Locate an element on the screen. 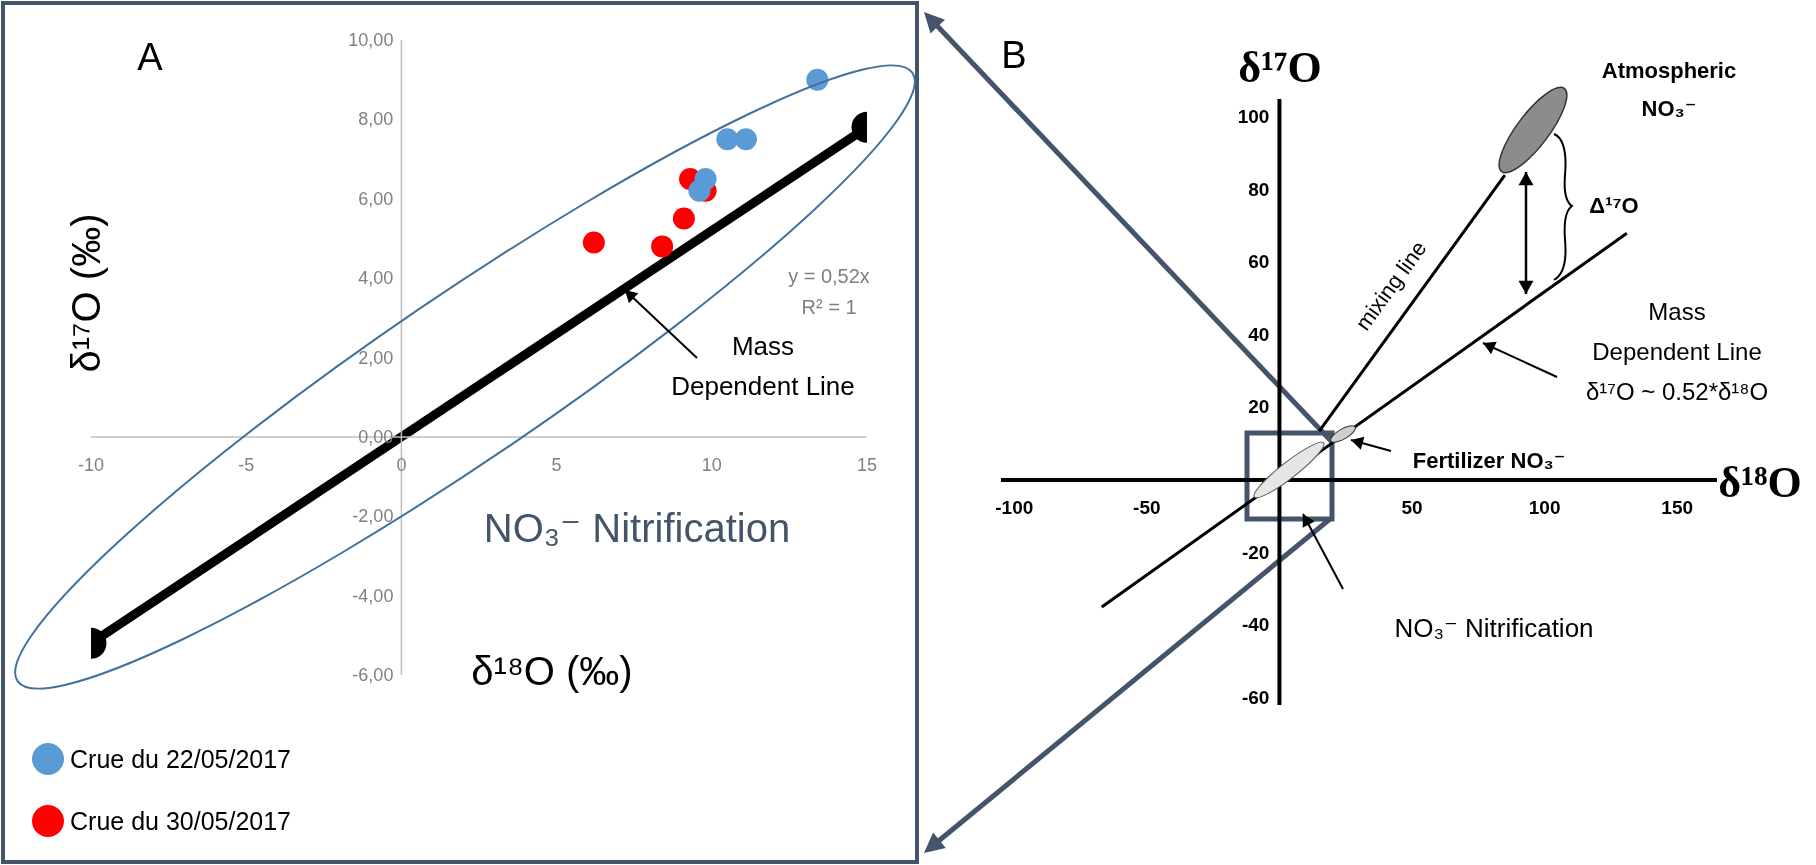 This screenshot has height=865, width=1816. y-tick-label: 4,00 is located at coordinates (376, 278).